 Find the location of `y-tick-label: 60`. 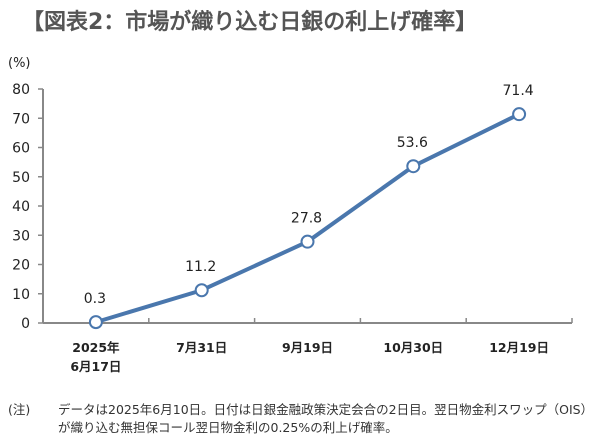

y-tick-label: 60 is located at coordinates (21, 149).